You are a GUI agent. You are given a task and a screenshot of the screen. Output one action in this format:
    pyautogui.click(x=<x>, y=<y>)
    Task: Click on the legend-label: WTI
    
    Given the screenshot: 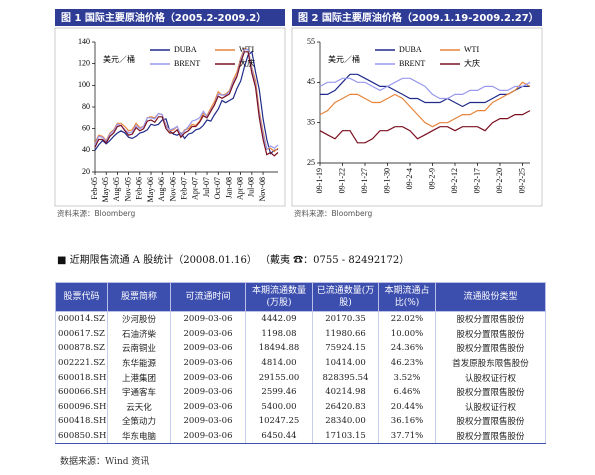 What is the action you would take?
    pyautogui.click(x=471, y=49)
    